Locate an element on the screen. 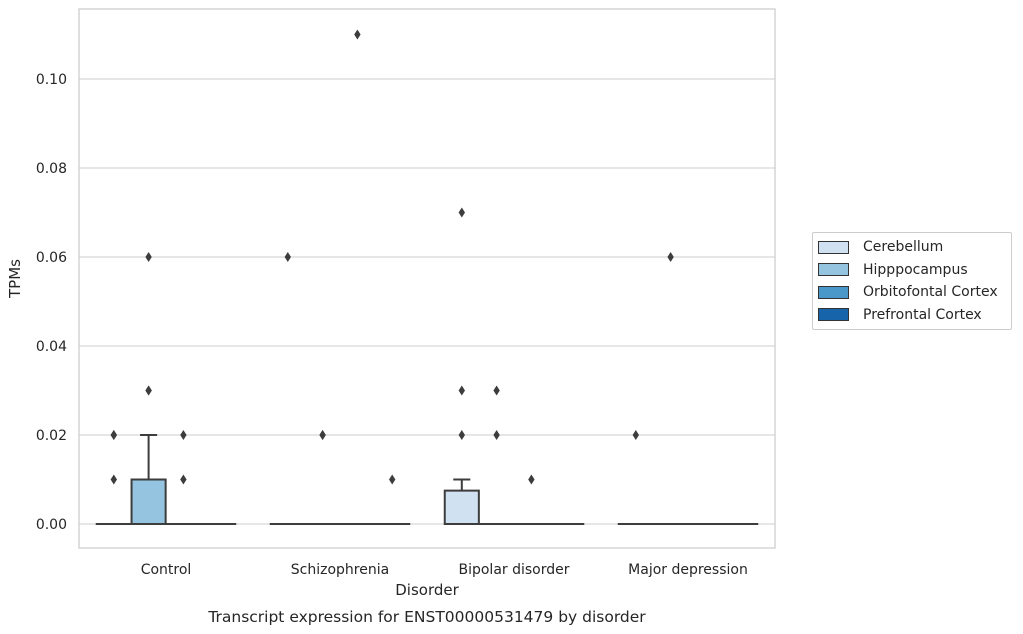 The height and width of the screenshot is (634, 1023). legend-item: Orbitofontal Cortex is located at coordinates (911, 292).